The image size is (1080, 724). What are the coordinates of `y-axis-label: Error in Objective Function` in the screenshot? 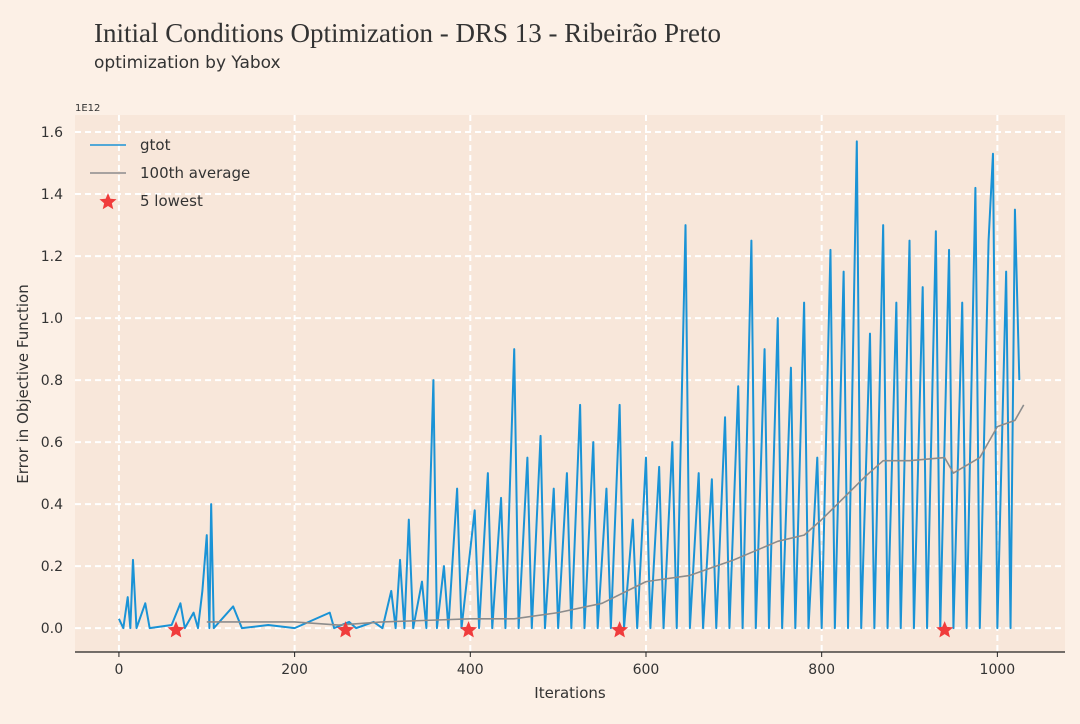 It's located at (23, 383).